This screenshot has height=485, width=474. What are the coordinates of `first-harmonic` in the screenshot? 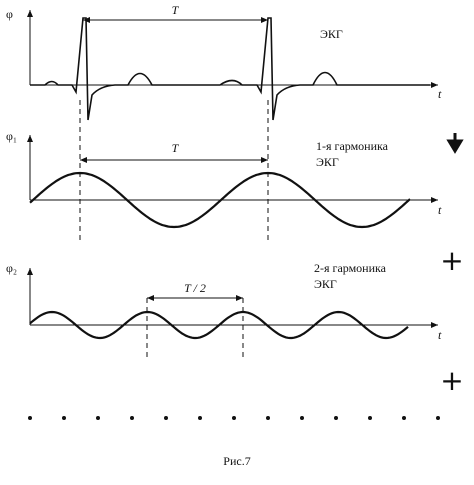 It's located at (220, 200).